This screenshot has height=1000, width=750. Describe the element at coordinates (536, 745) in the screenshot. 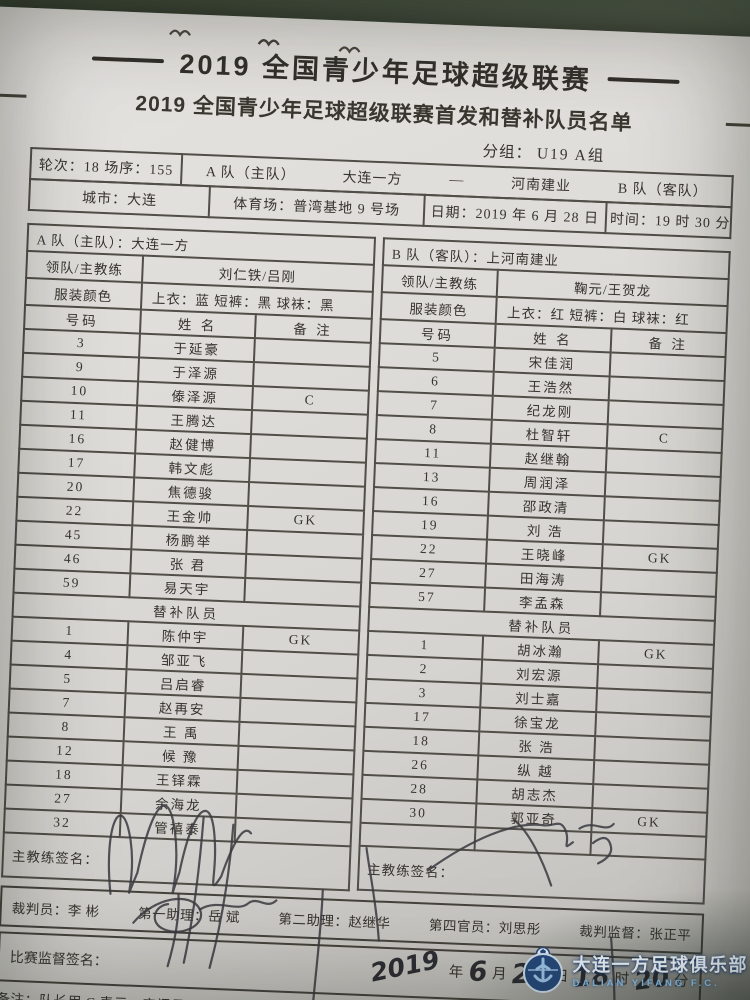

I see `substitutes-list: 1 胡冰瀚 GK 2 刘宏源 3 刘士嘉 17 徐宝龙` at that location.